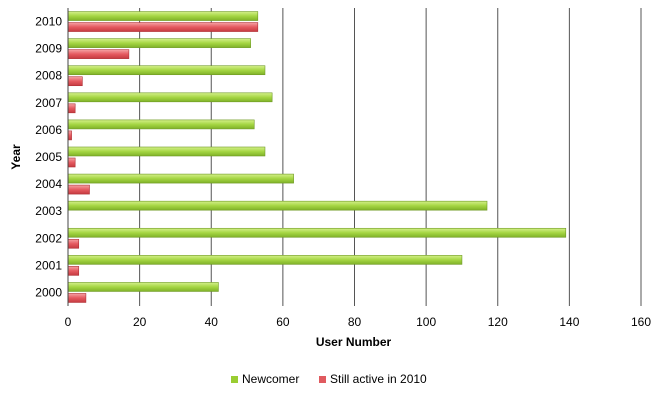 The height and width of the screenshot is (394, 652). What do you see at coordinates (48, 130) in the screenshot?
I see `y-tick-label: 2006` at bounding box center [48, 130].